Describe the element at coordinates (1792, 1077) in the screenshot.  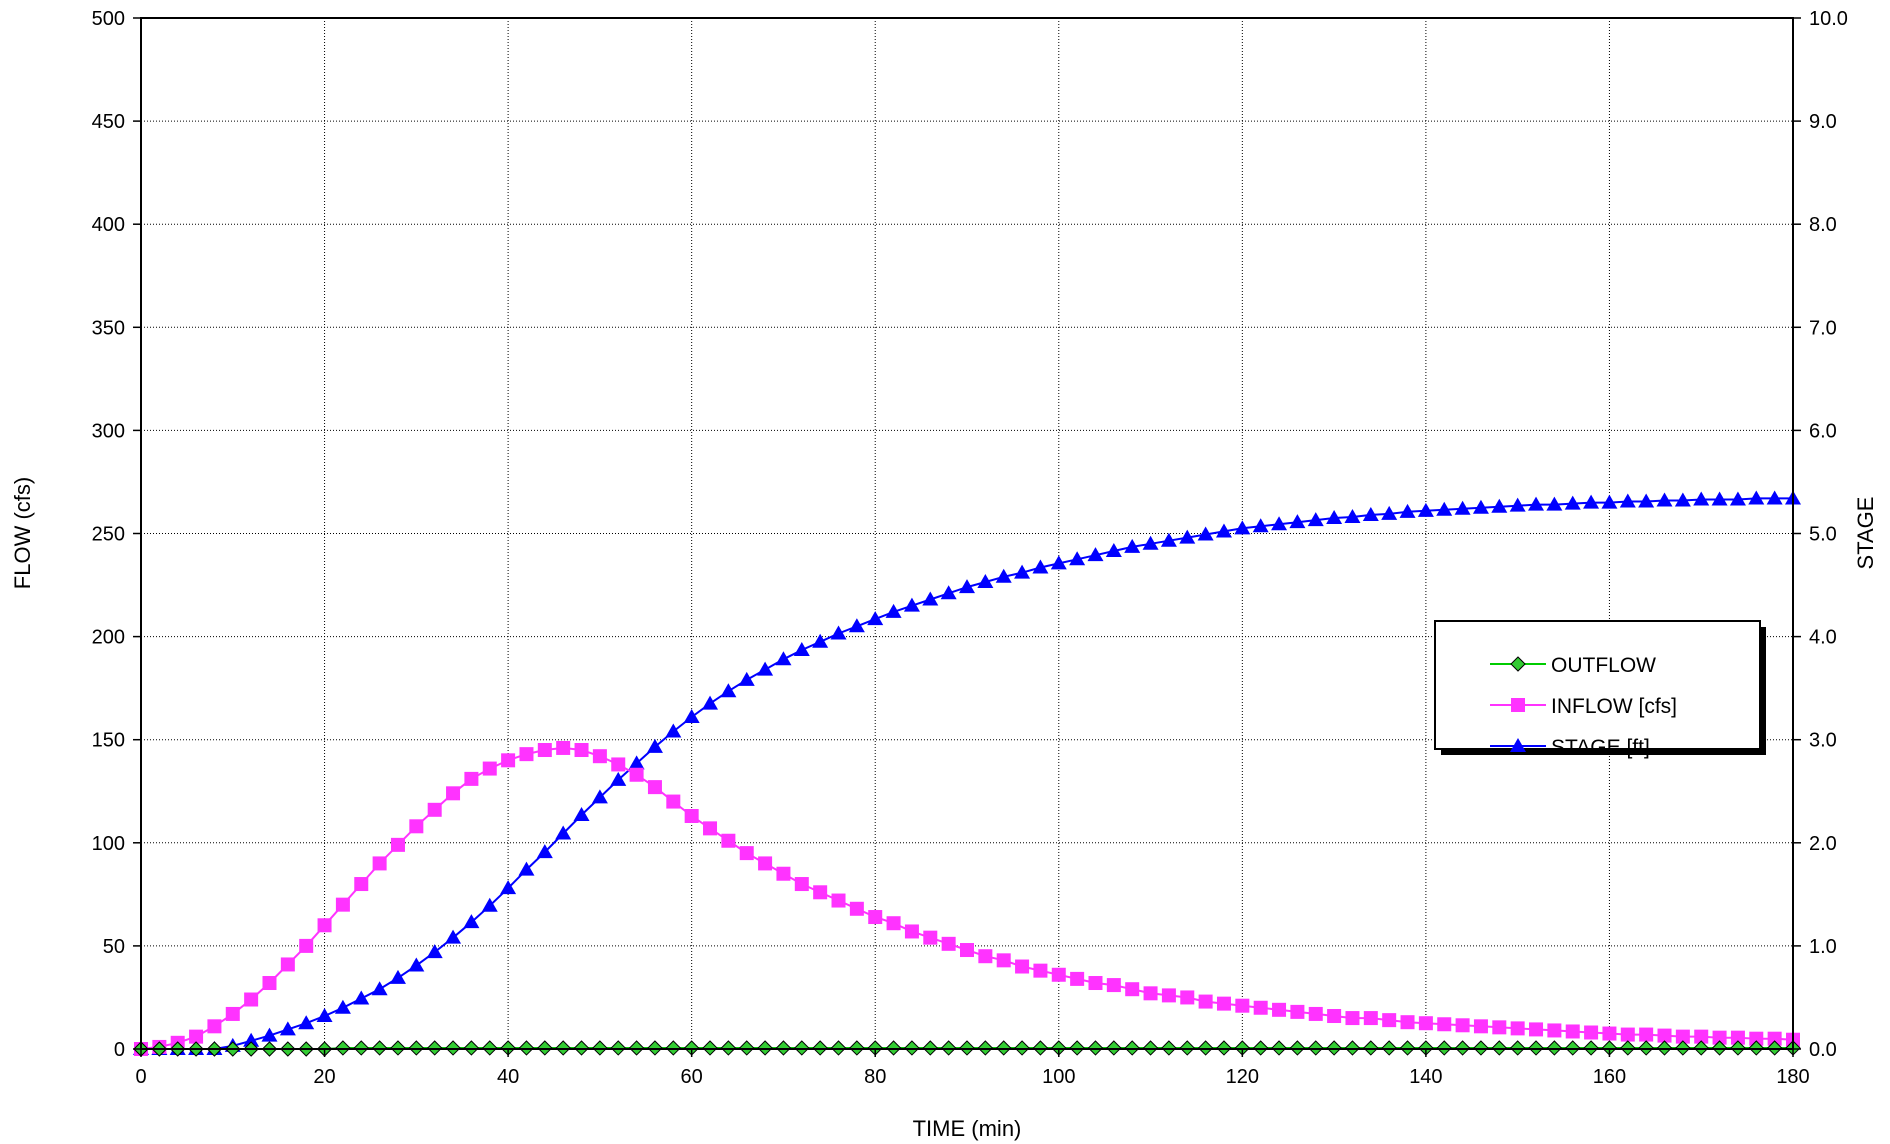
I see `x-tick-label: 180` at that location.